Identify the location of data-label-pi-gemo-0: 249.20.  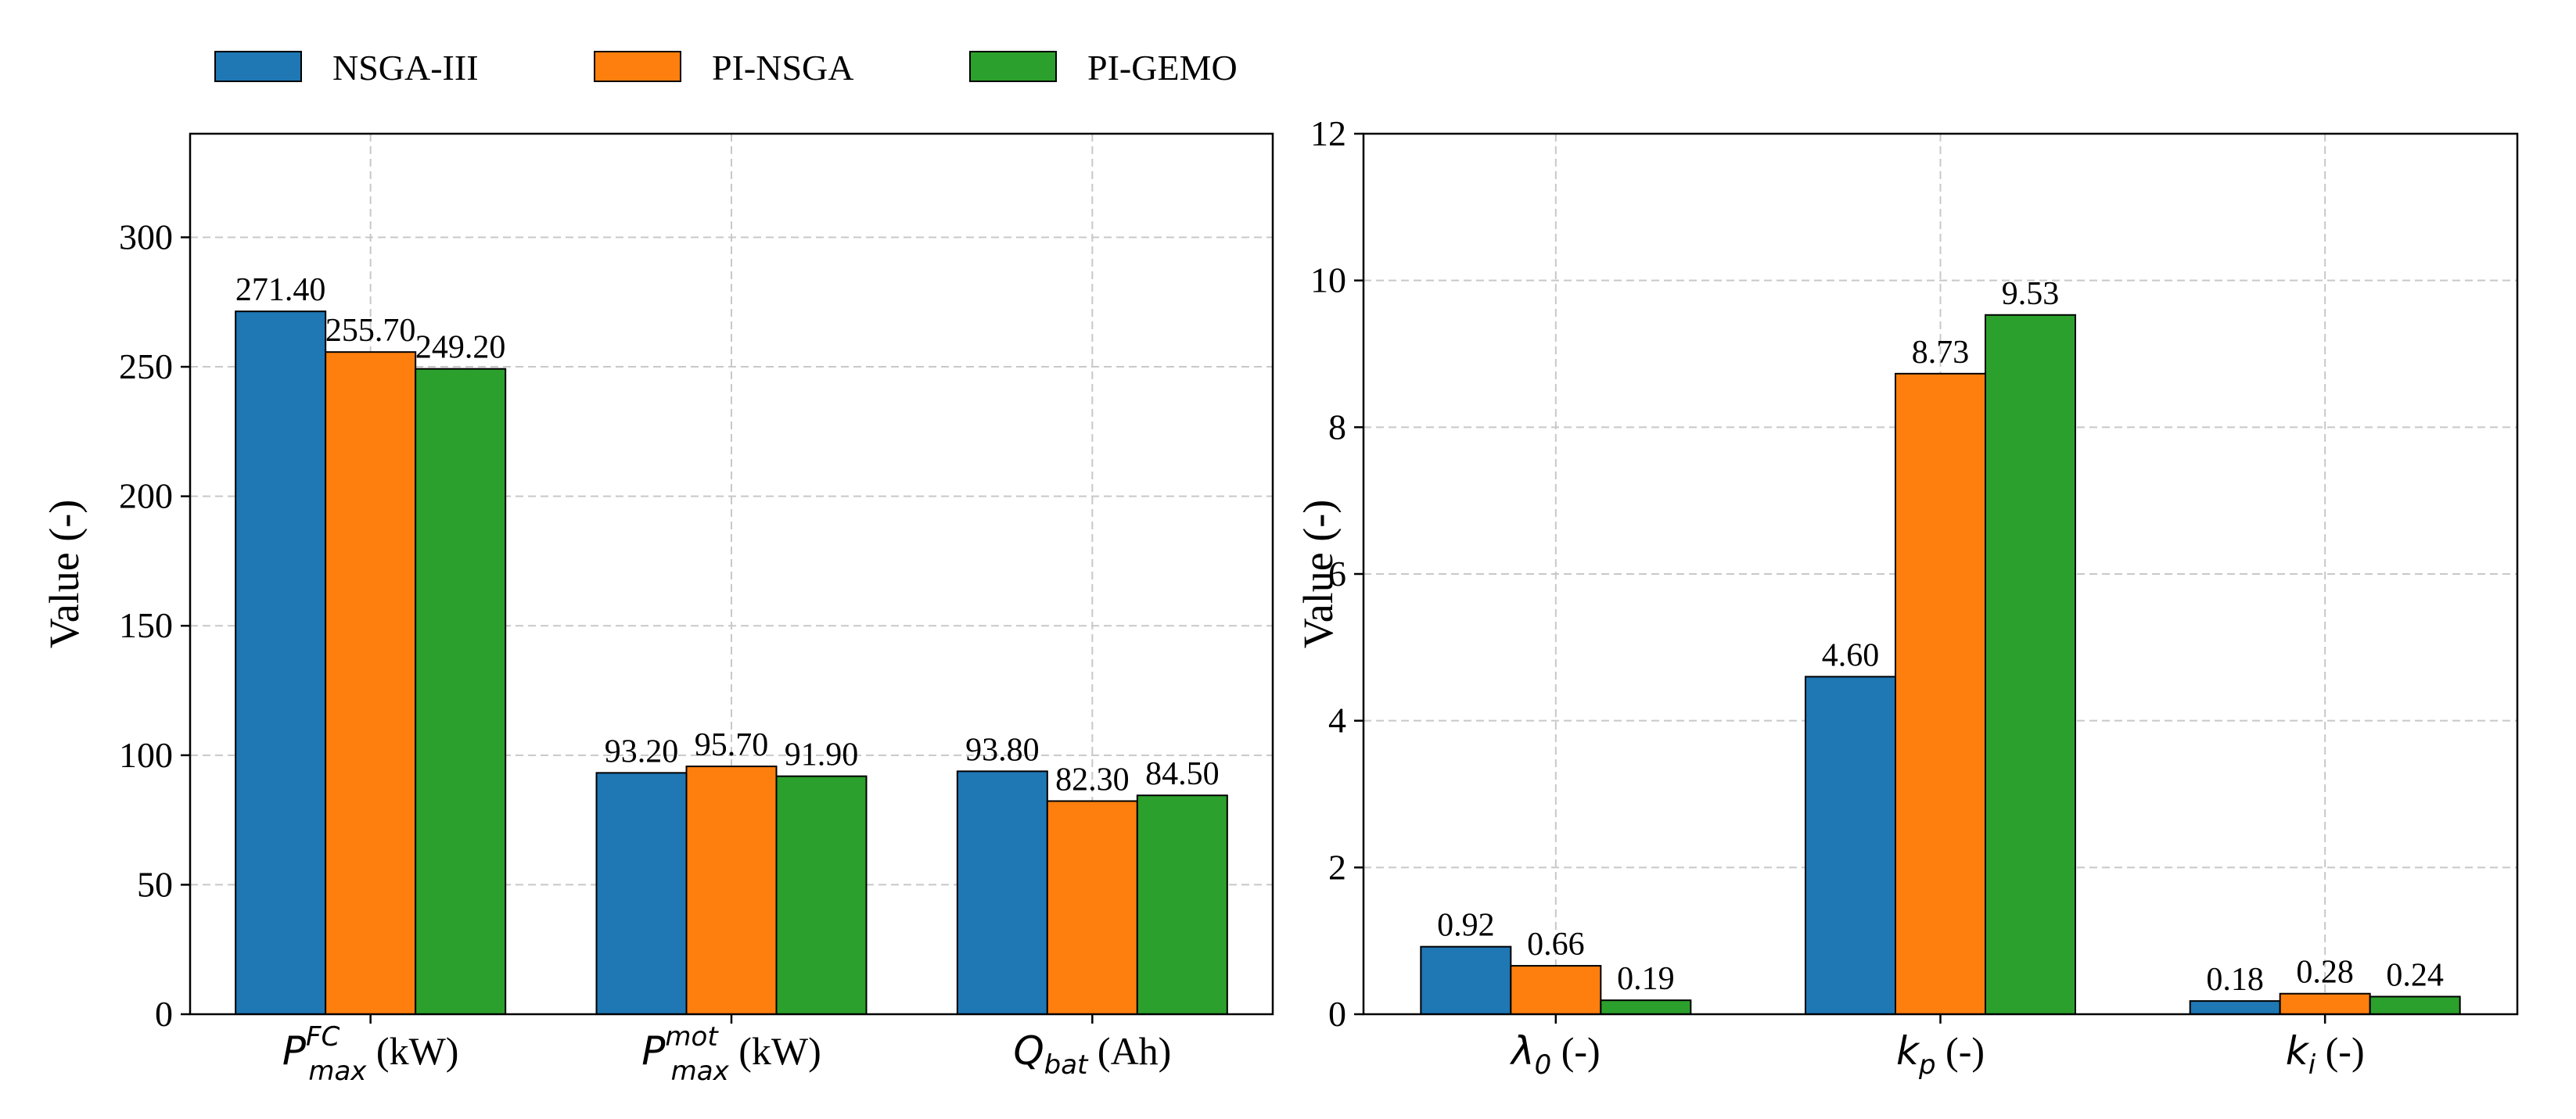
(460, 348).